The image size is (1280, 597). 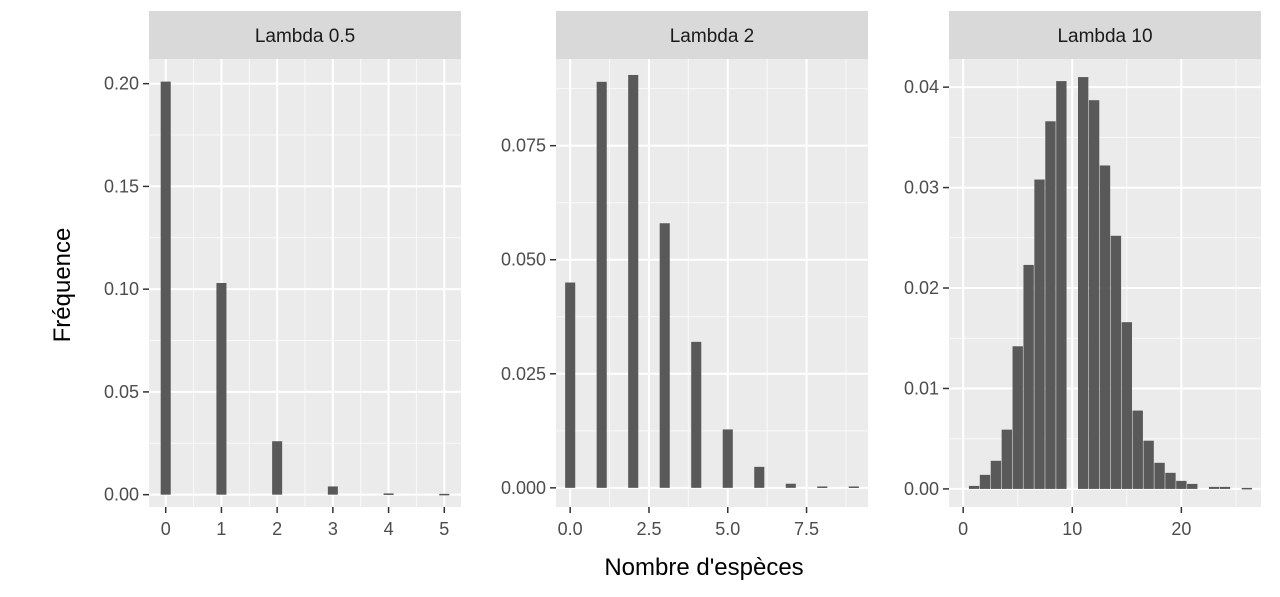 I want to click on facet-strip-title: Lambda 2, so click(x=712, y=36).